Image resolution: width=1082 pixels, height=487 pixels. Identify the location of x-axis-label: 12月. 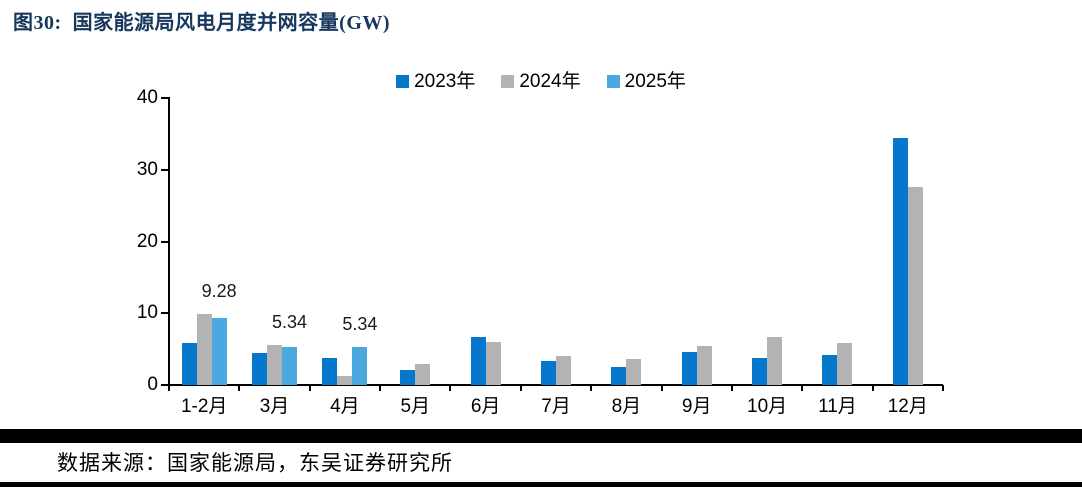
(907, 406).